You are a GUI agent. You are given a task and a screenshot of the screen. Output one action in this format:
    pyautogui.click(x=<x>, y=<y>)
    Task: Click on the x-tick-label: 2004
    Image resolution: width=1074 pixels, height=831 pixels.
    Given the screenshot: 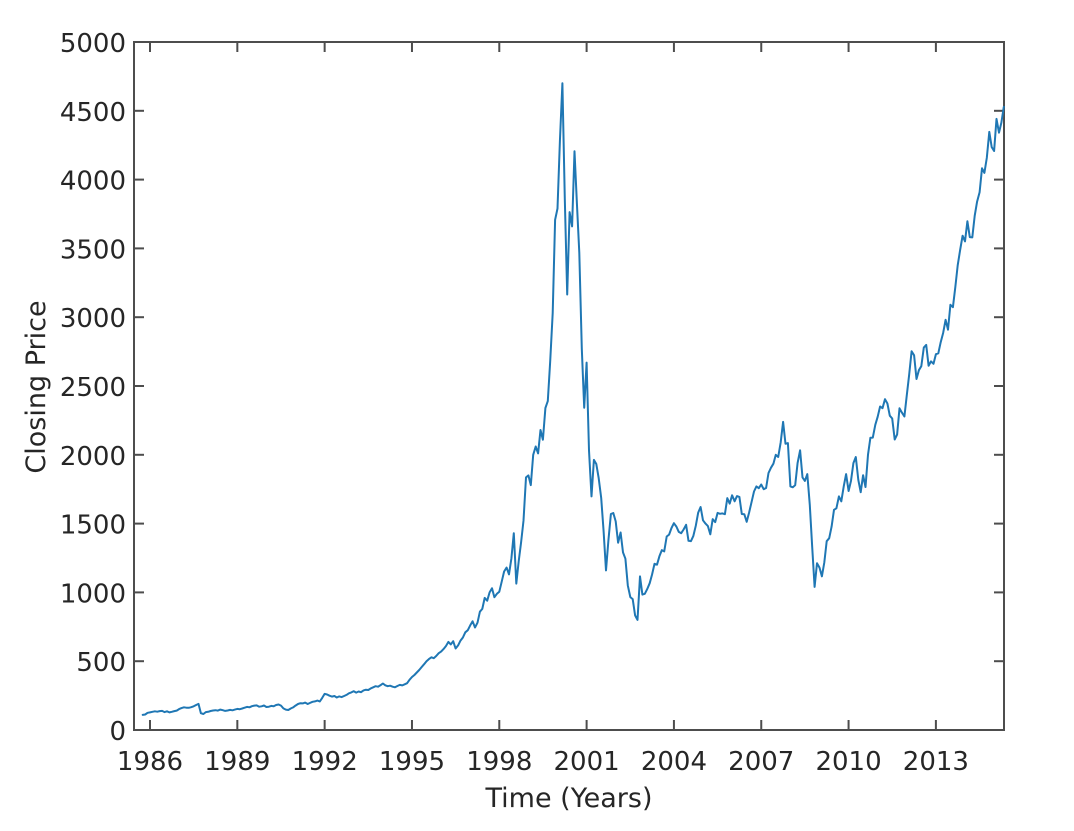 What is the action you would take?
    pyautogui.click(x=674, y=762)
    